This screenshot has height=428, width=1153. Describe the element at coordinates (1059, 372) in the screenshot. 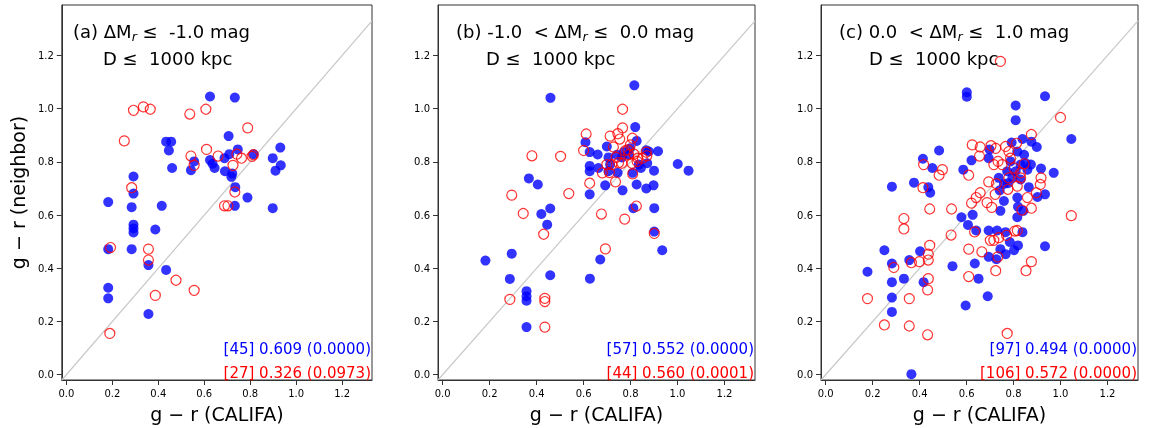

I see `annotation: [106] 0.572 (0.0000)` at that location.